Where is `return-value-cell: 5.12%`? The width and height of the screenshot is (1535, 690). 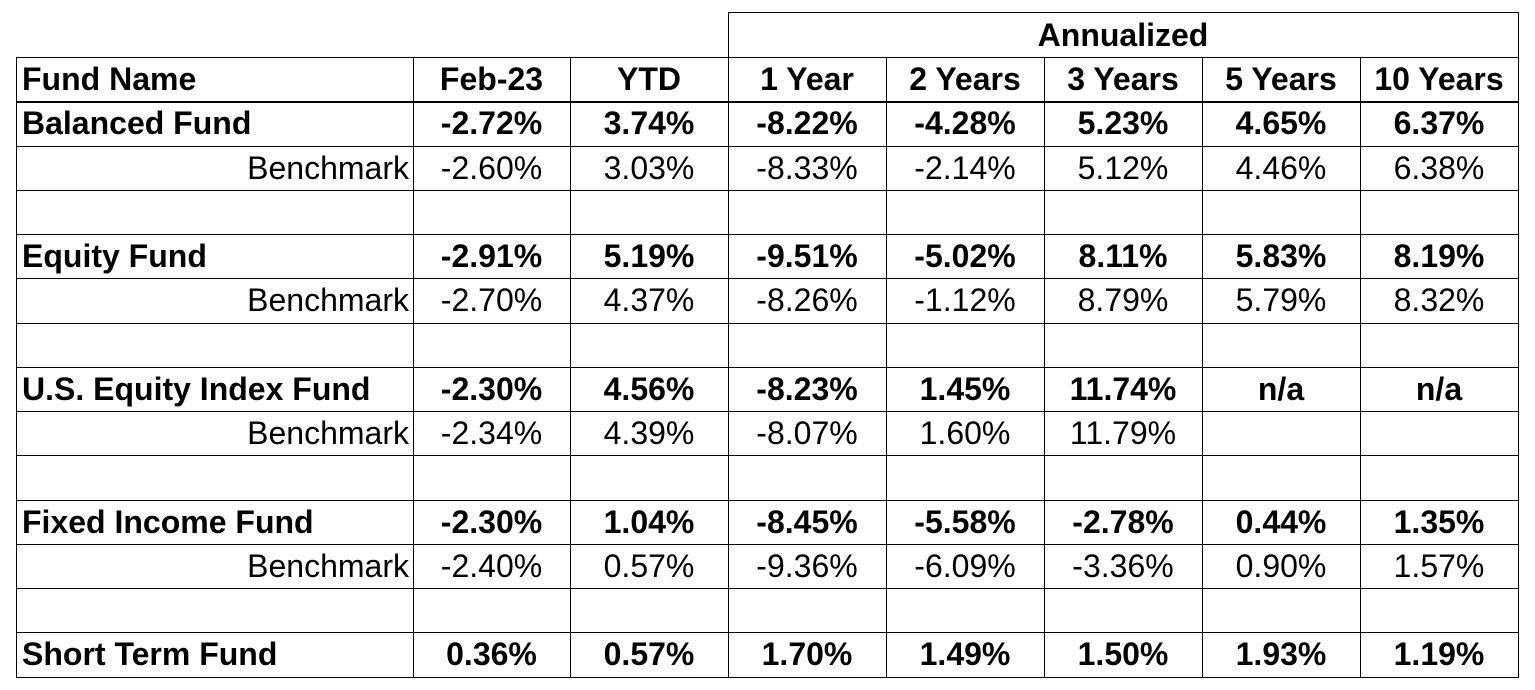
return-value-cell: 5.12% is located at coordinates (1123, 167).